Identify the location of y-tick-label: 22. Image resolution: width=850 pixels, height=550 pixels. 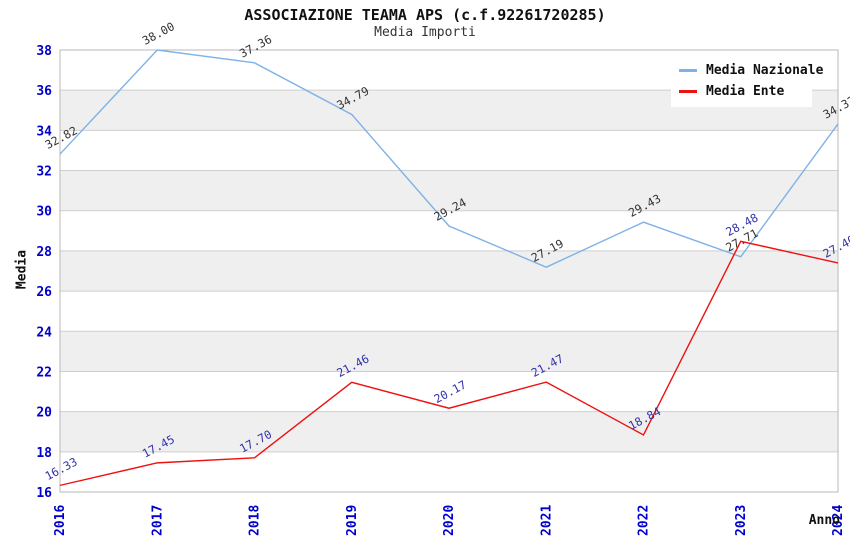
(44, 372).